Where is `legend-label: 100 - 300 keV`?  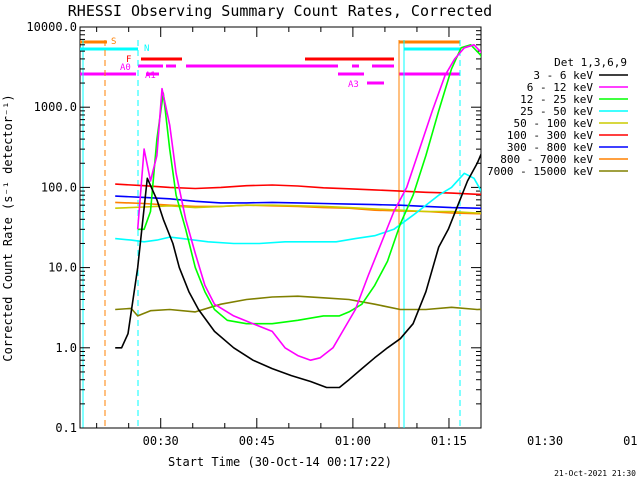
legend-label: 100 - 300 keV is located at coordinates (550, 135).